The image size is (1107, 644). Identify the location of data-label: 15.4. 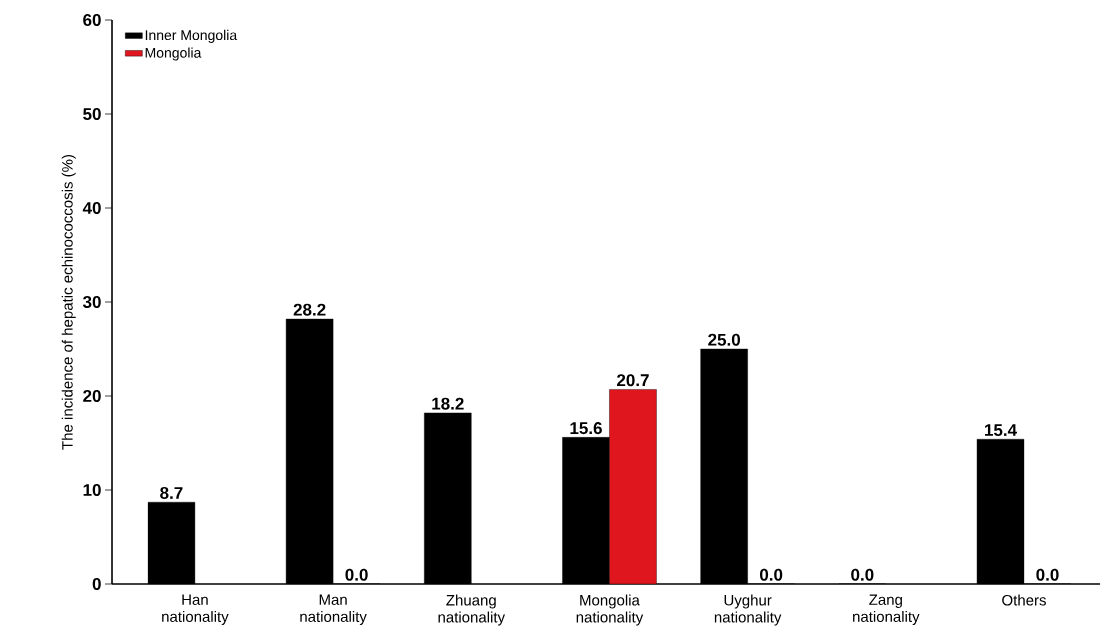
(1001, 430).